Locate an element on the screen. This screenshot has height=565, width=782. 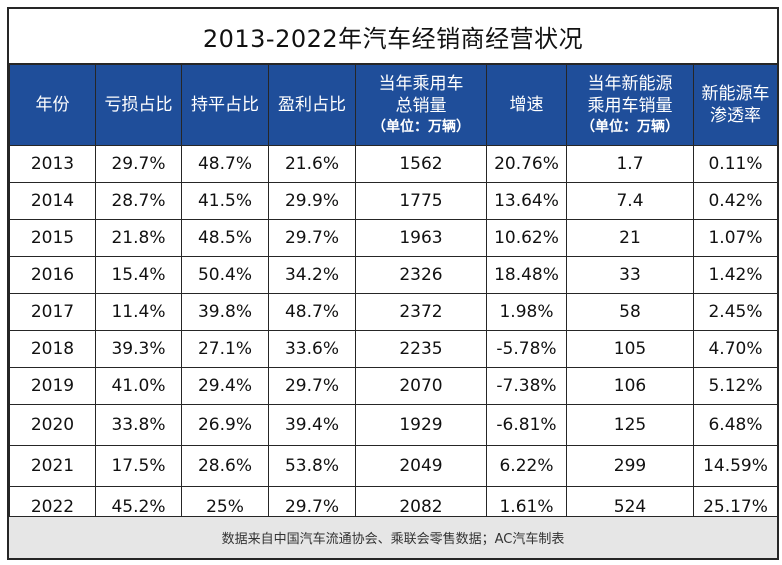
table-title: 2013-2022年汽车经销商经营状况 is located at coordinates (393, 36).